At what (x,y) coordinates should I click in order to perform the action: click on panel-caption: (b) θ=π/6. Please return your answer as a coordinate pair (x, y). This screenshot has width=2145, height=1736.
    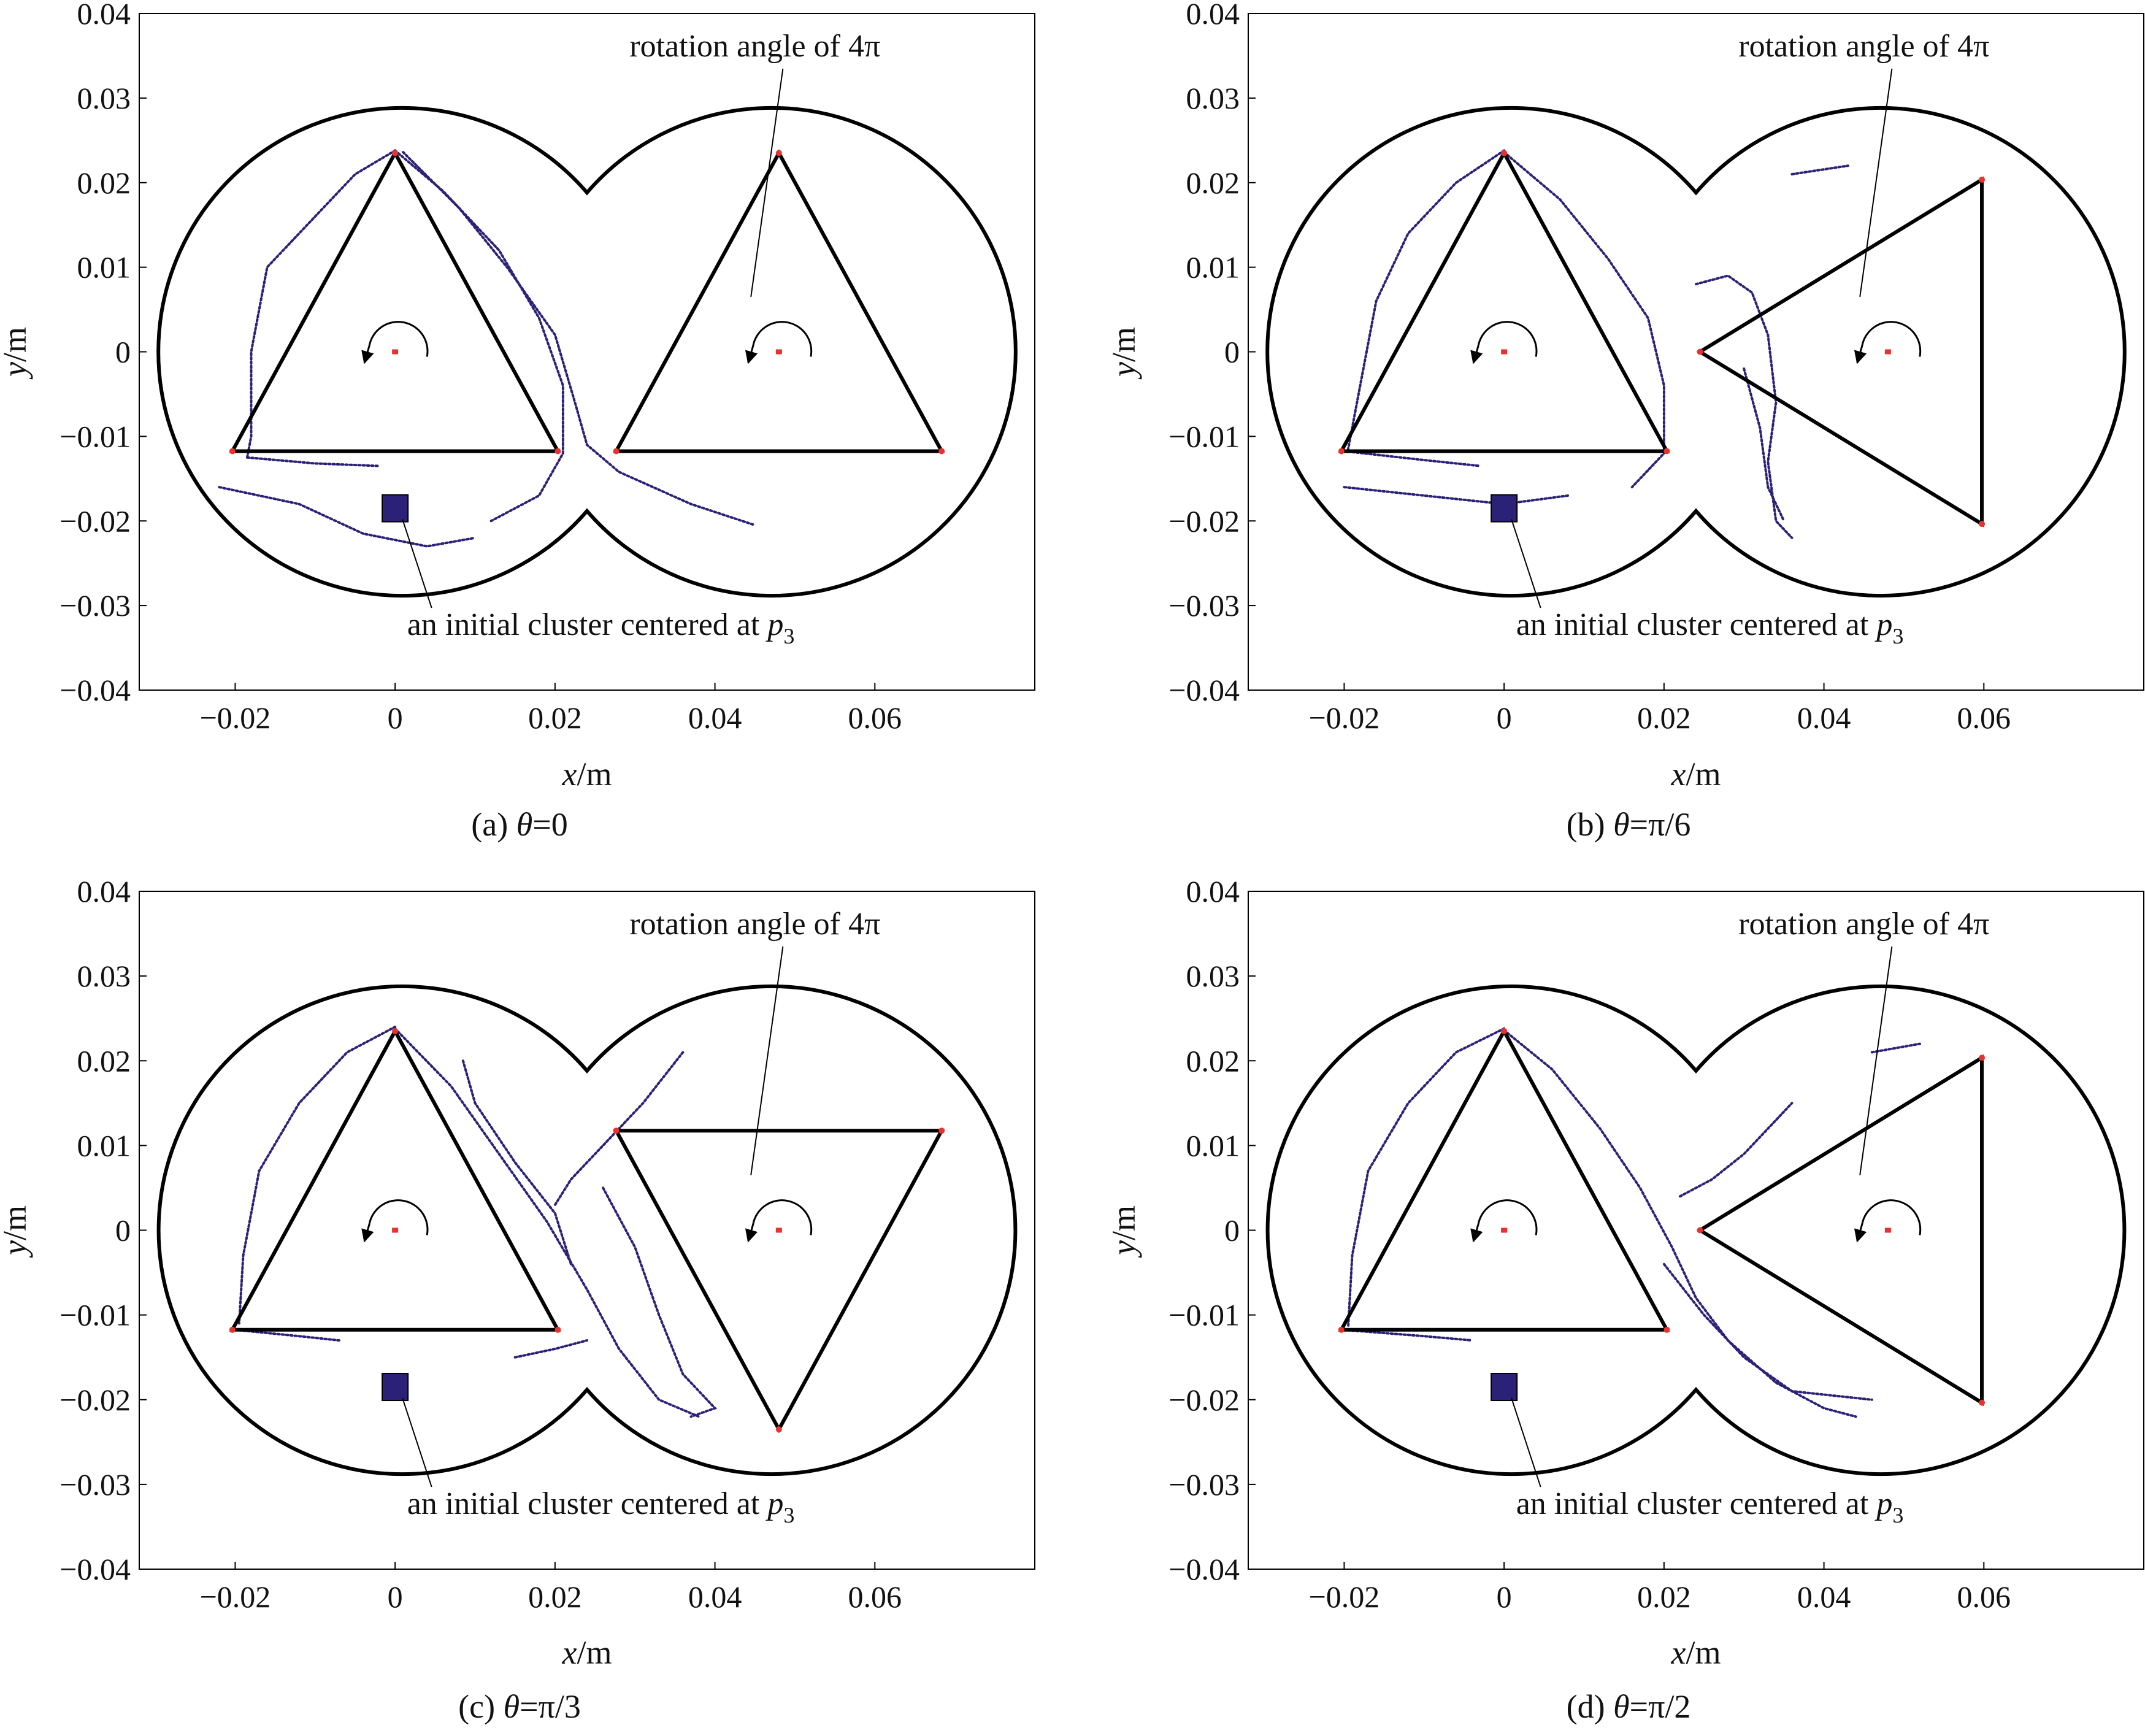
    Looking at the image, I should click on (1629, 825).